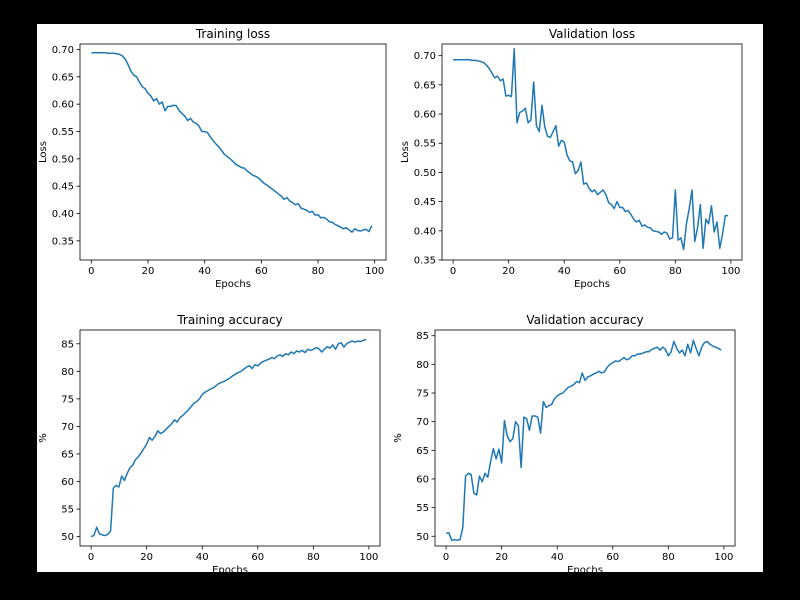  I want to click on training-accuracy-y-tick-label: 55, so click(67, 510).